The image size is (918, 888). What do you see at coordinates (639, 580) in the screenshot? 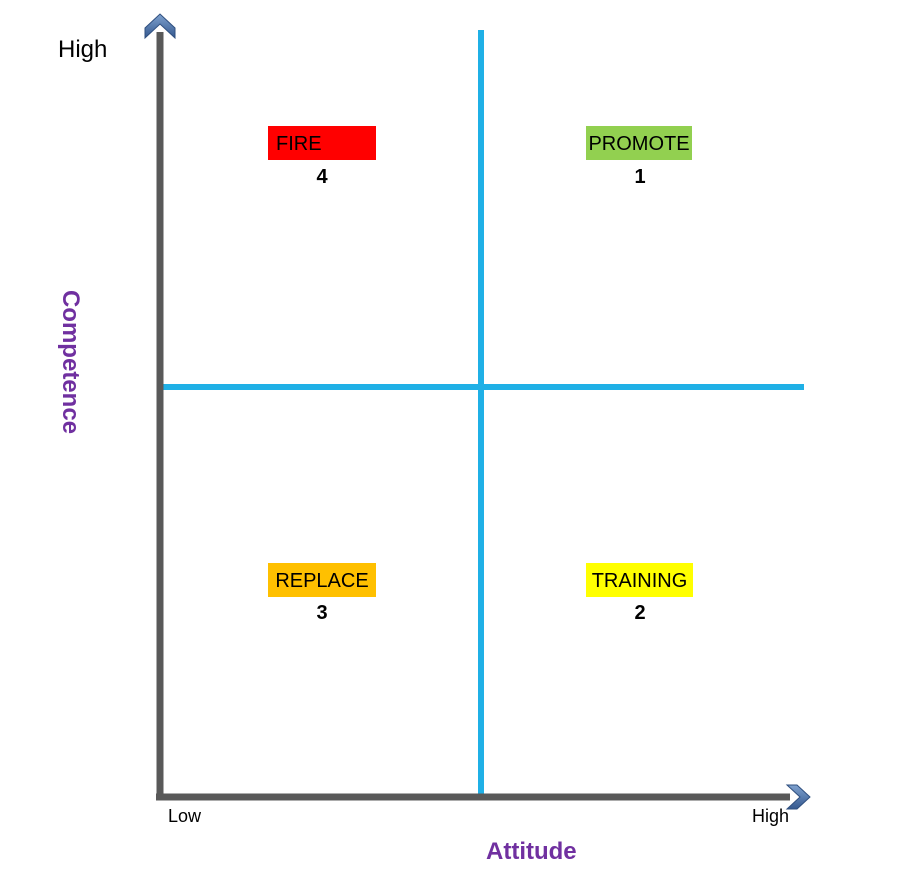
I see `training-quadrant-box: TRAINING` at bounding box center [639, 580].